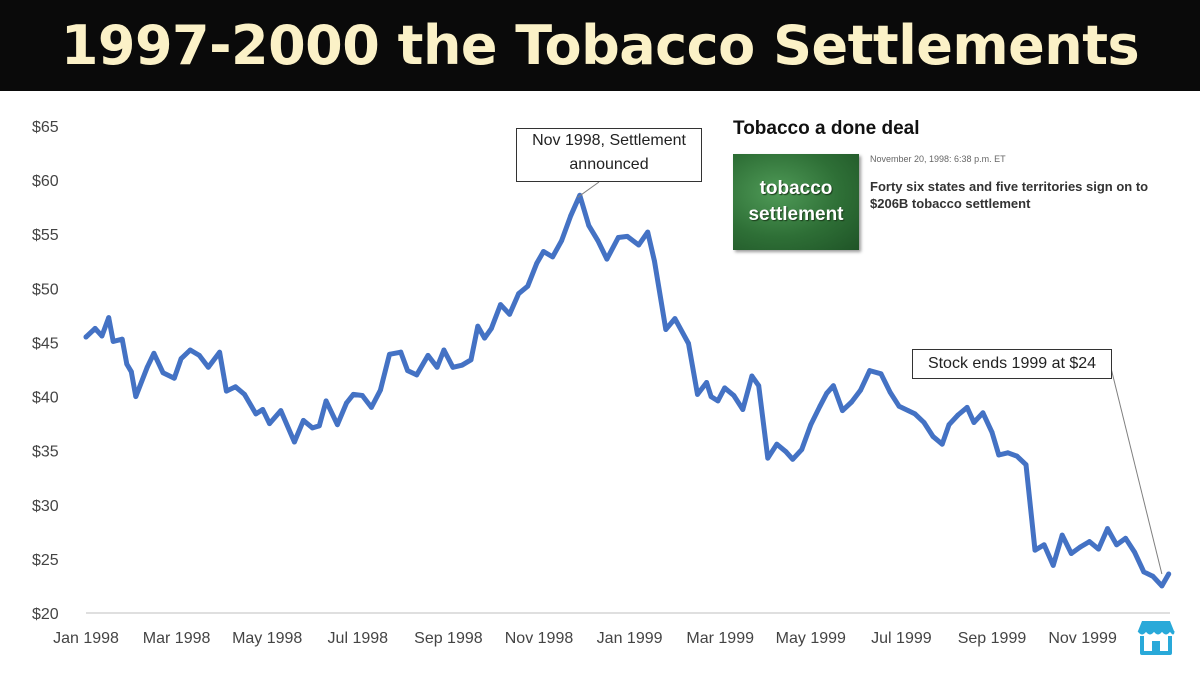 The image size is (1200, 675). What do you see at coordinates (992, 638) in the screenshot?
I see `x-tick-label: Sep 1999` at bounding box center [992, 638].